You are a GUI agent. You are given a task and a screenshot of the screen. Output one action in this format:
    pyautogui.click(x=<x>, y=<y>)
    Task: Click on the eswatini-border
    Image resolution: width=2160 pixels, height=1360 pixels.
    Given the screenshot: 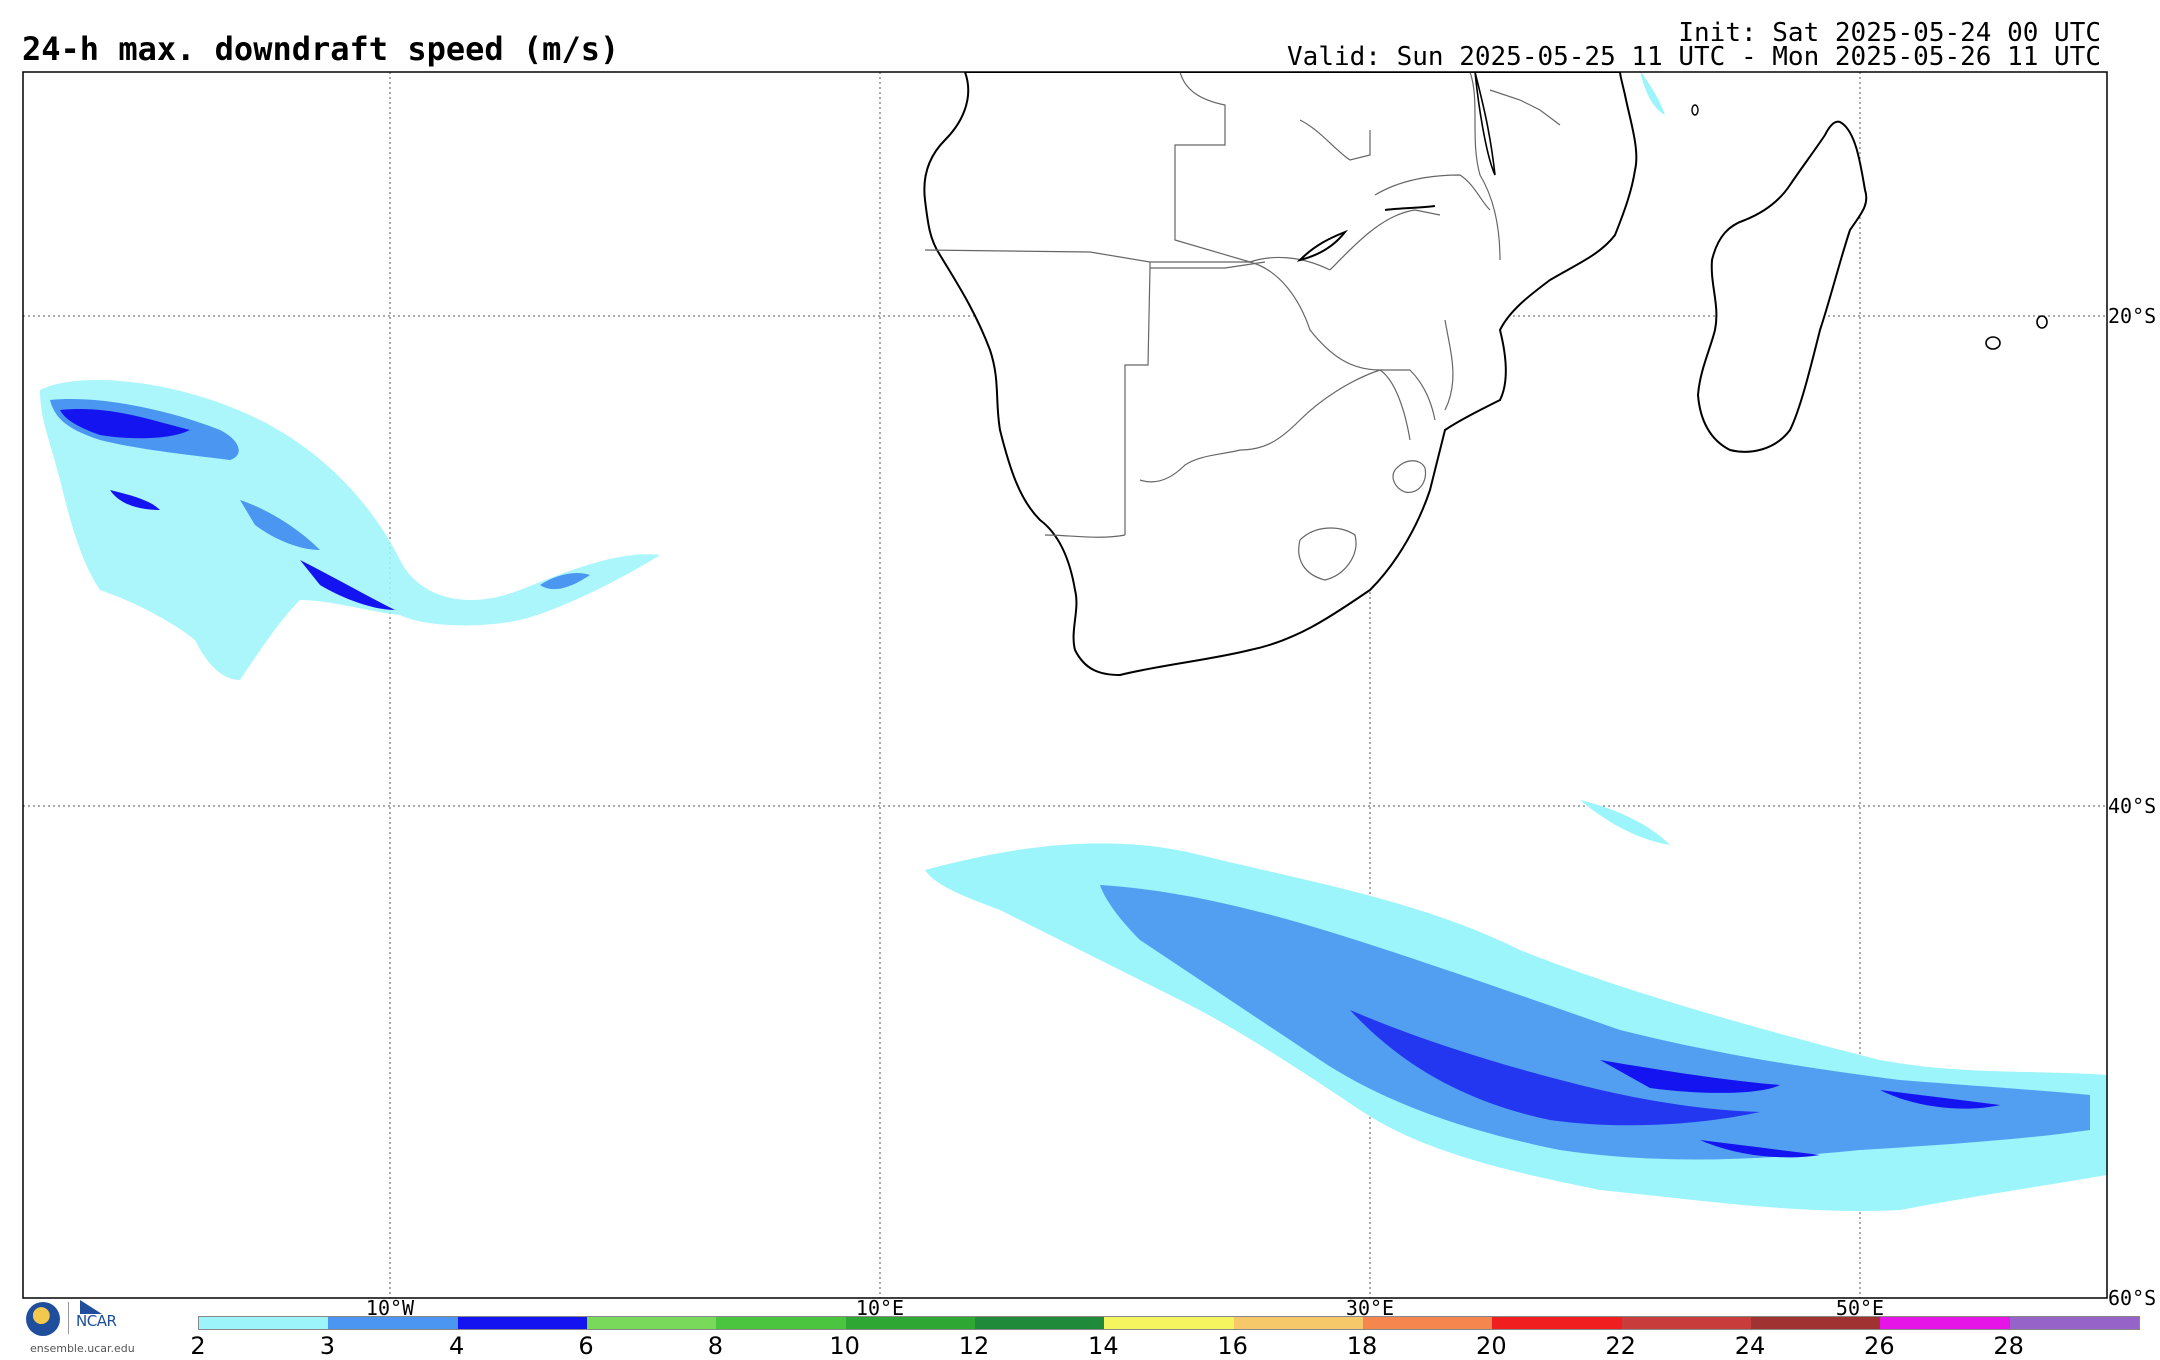 What is the action you would take?
    pyautogui.click(x=1409, y=477)
    